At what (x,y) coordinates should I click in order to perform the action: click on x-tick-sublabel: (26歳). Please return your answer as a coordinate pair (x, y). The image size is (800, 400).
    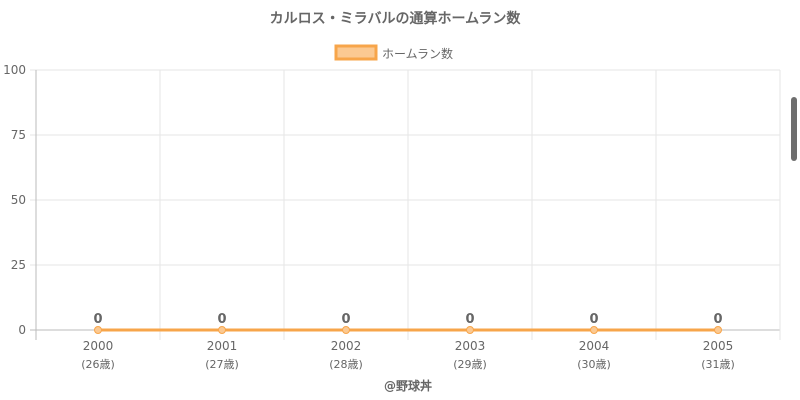
    Looking at the image, I should click on (98, 364).